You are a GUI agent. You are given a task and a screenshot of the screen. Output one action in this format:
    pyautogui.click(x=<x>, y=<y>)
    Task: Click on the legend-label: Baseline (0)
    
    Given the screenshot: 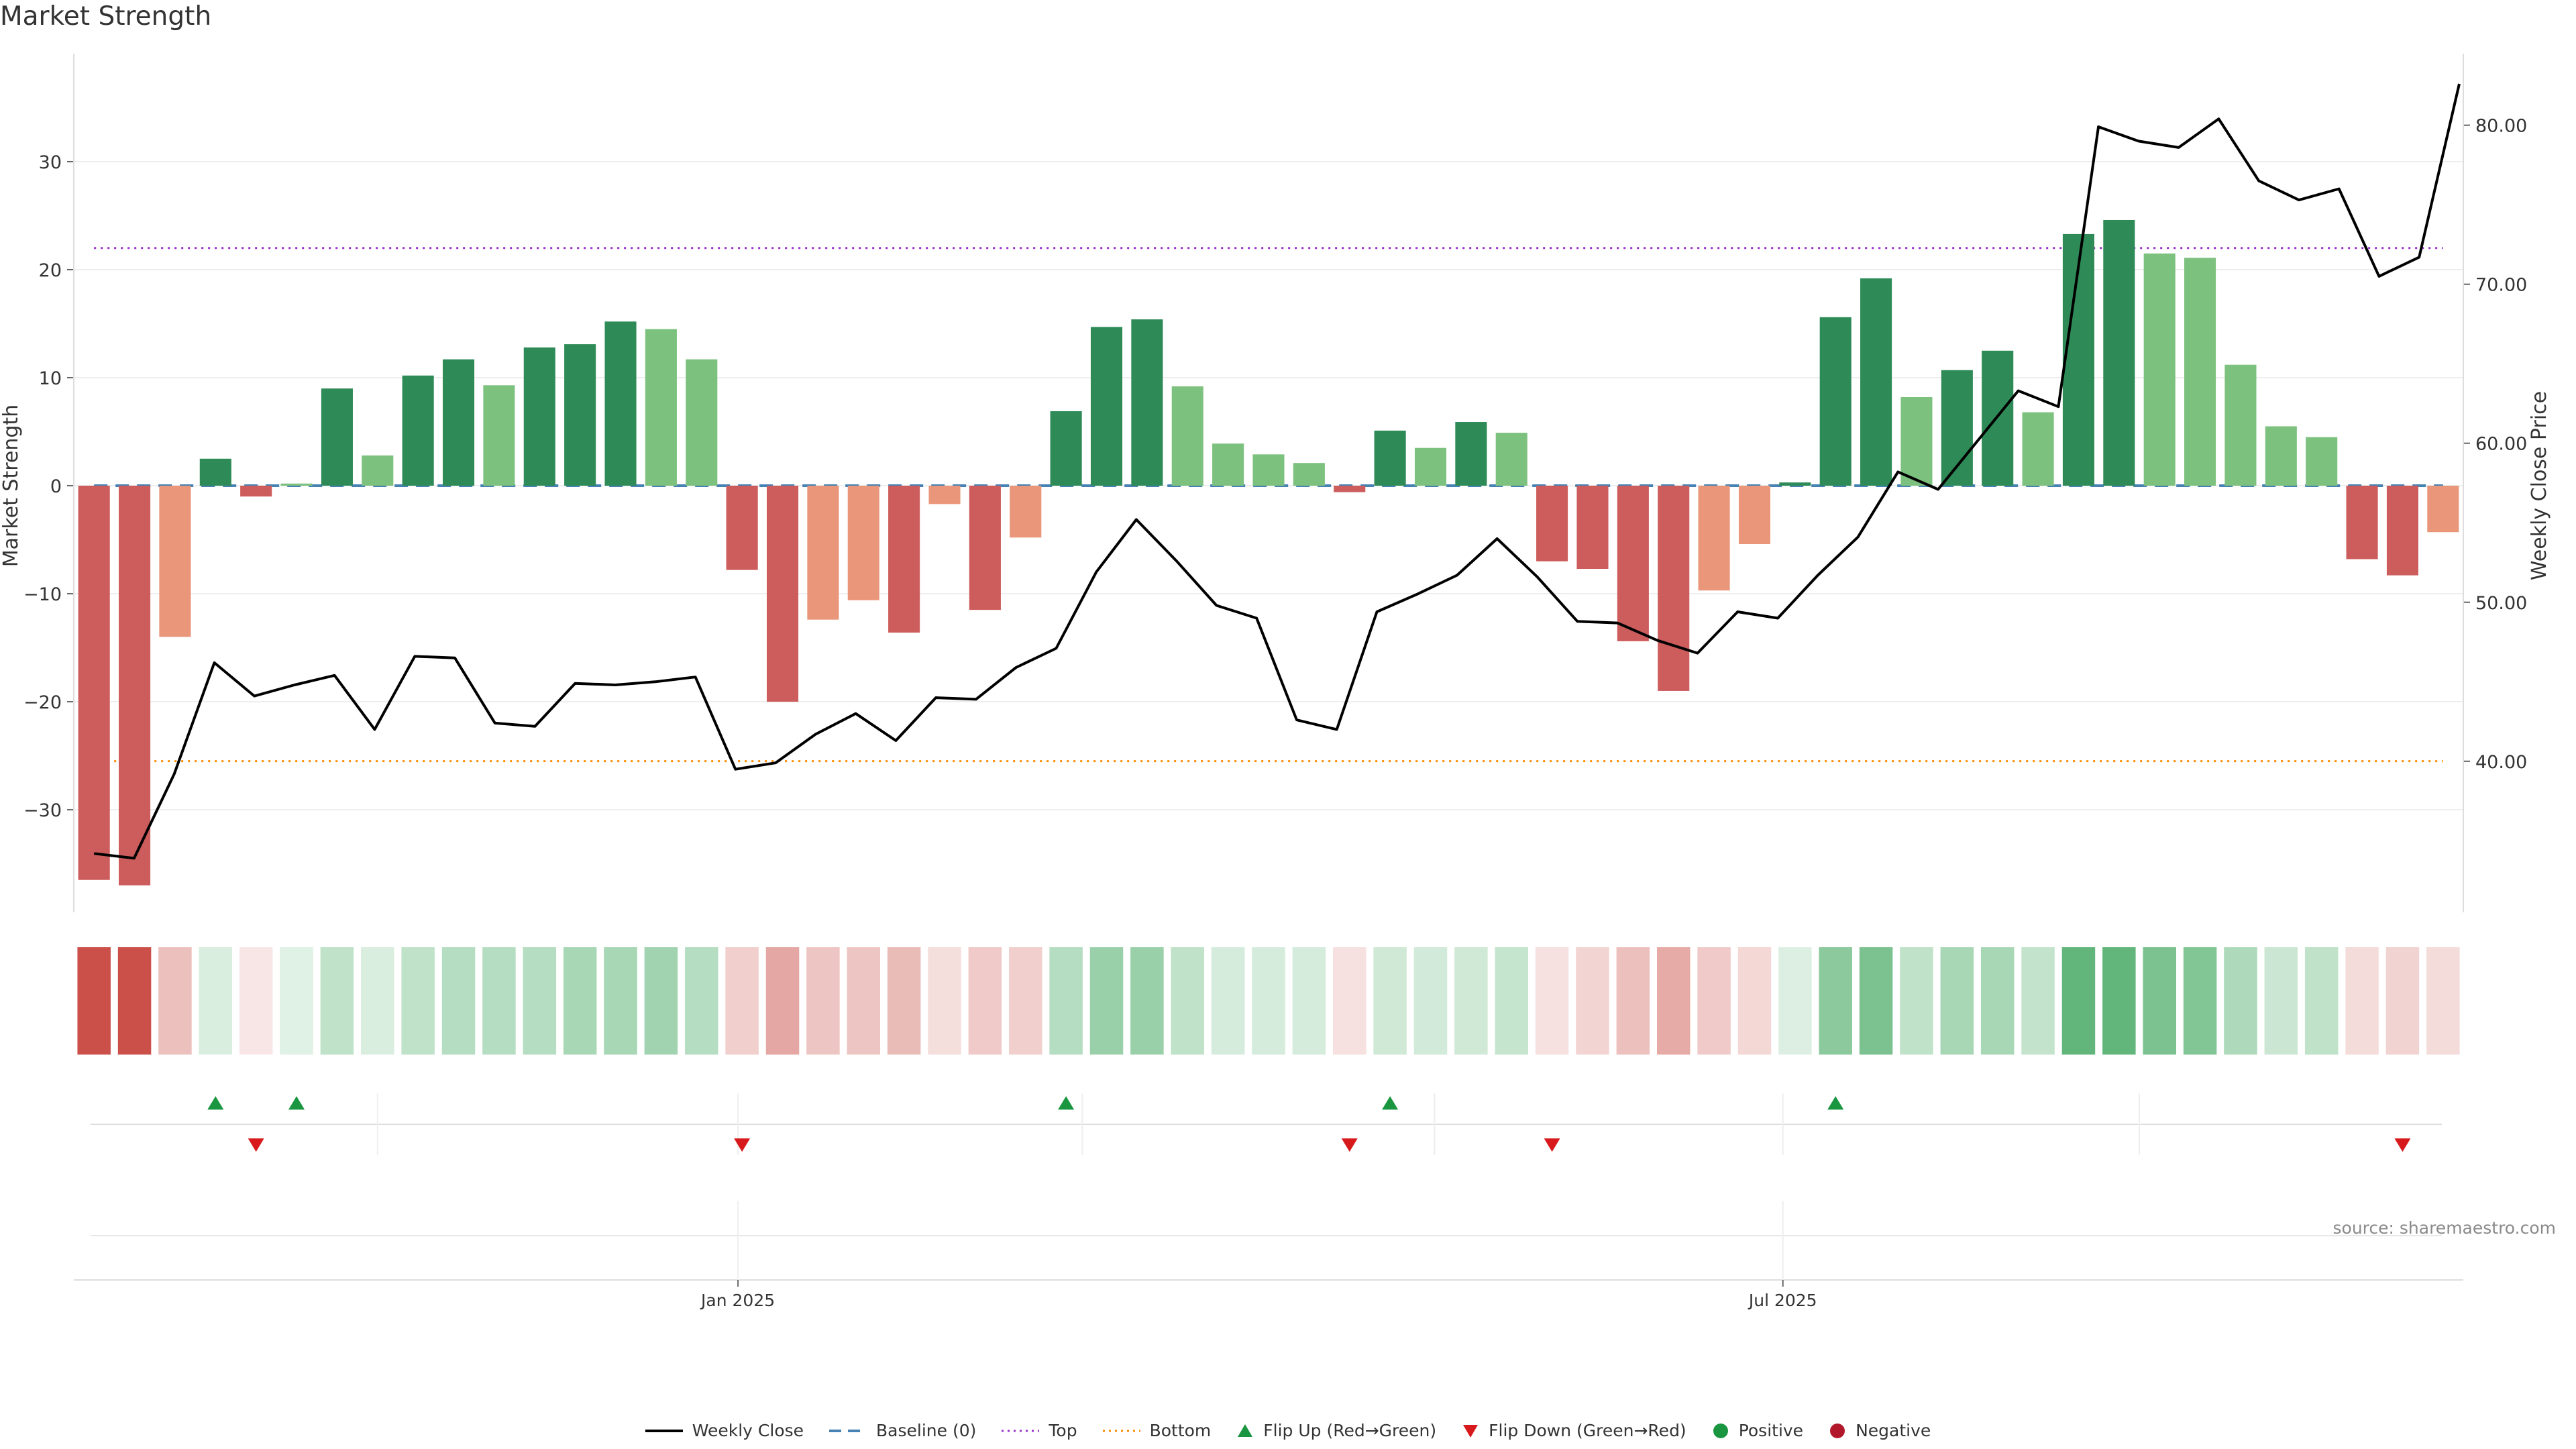 What is the action you would take?
    pyautogui.click(x=926, y=1430)
    